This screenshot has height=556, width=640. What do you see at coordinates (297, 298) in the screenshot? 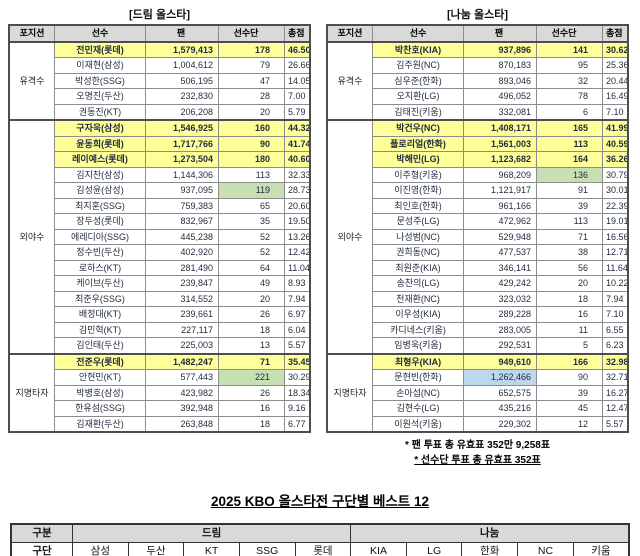
I see `total-cell: 7.94` at bounding box center [297, 298].